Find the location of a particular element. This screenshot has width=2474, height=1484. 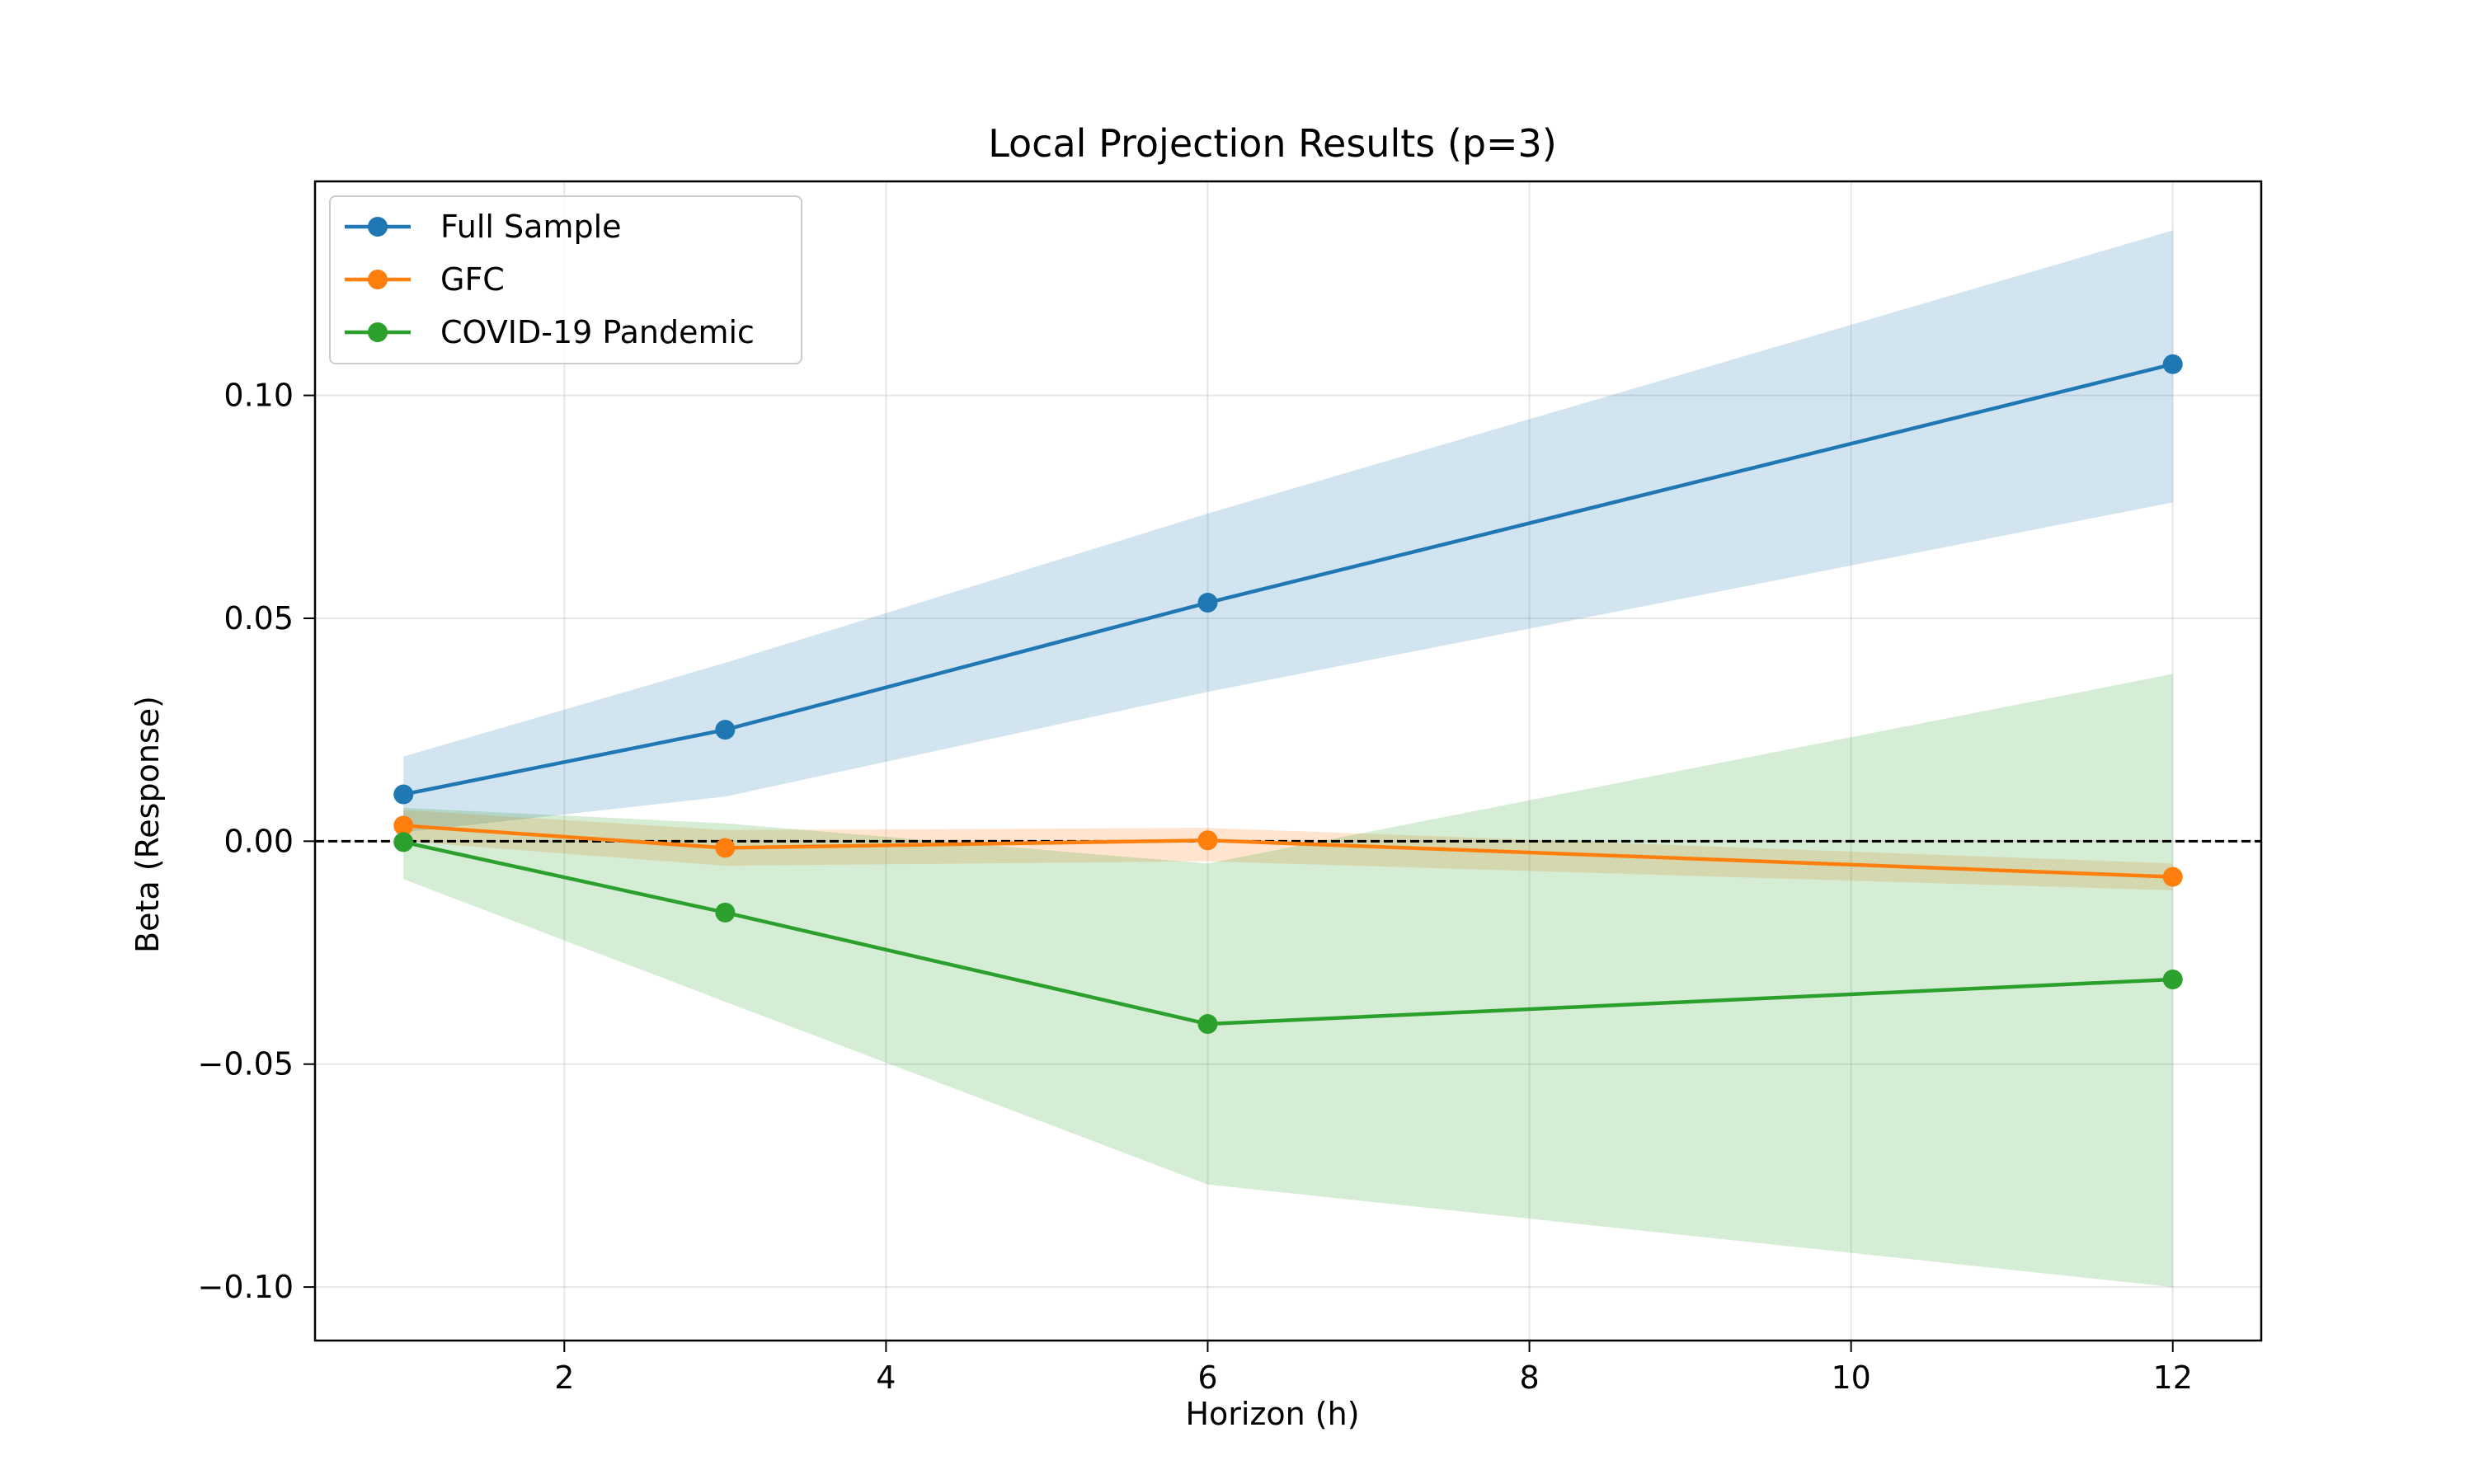

x-axis-title: Horizon (h) is located at coordinates (1272, 1414).